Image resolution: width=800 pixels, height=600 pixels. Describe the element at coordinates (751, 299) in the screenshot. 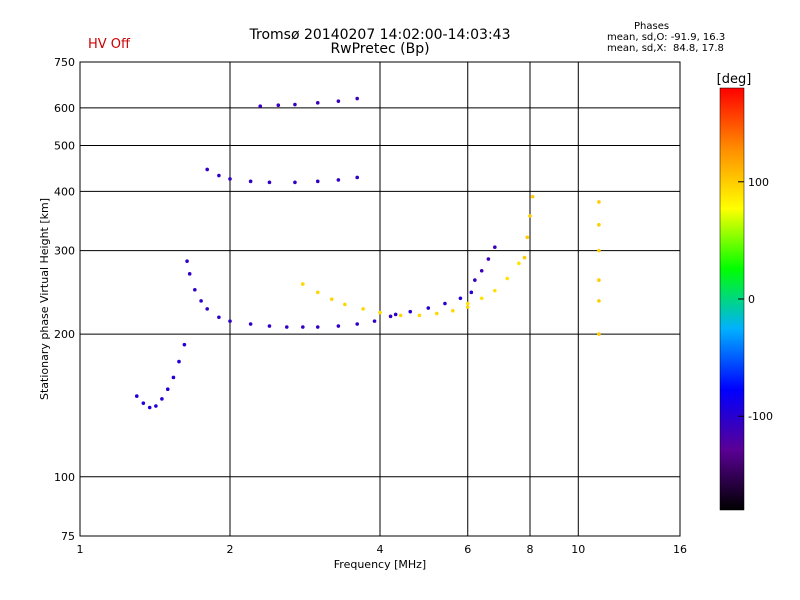

I see `colorbar-tick-label: 0` at that location.